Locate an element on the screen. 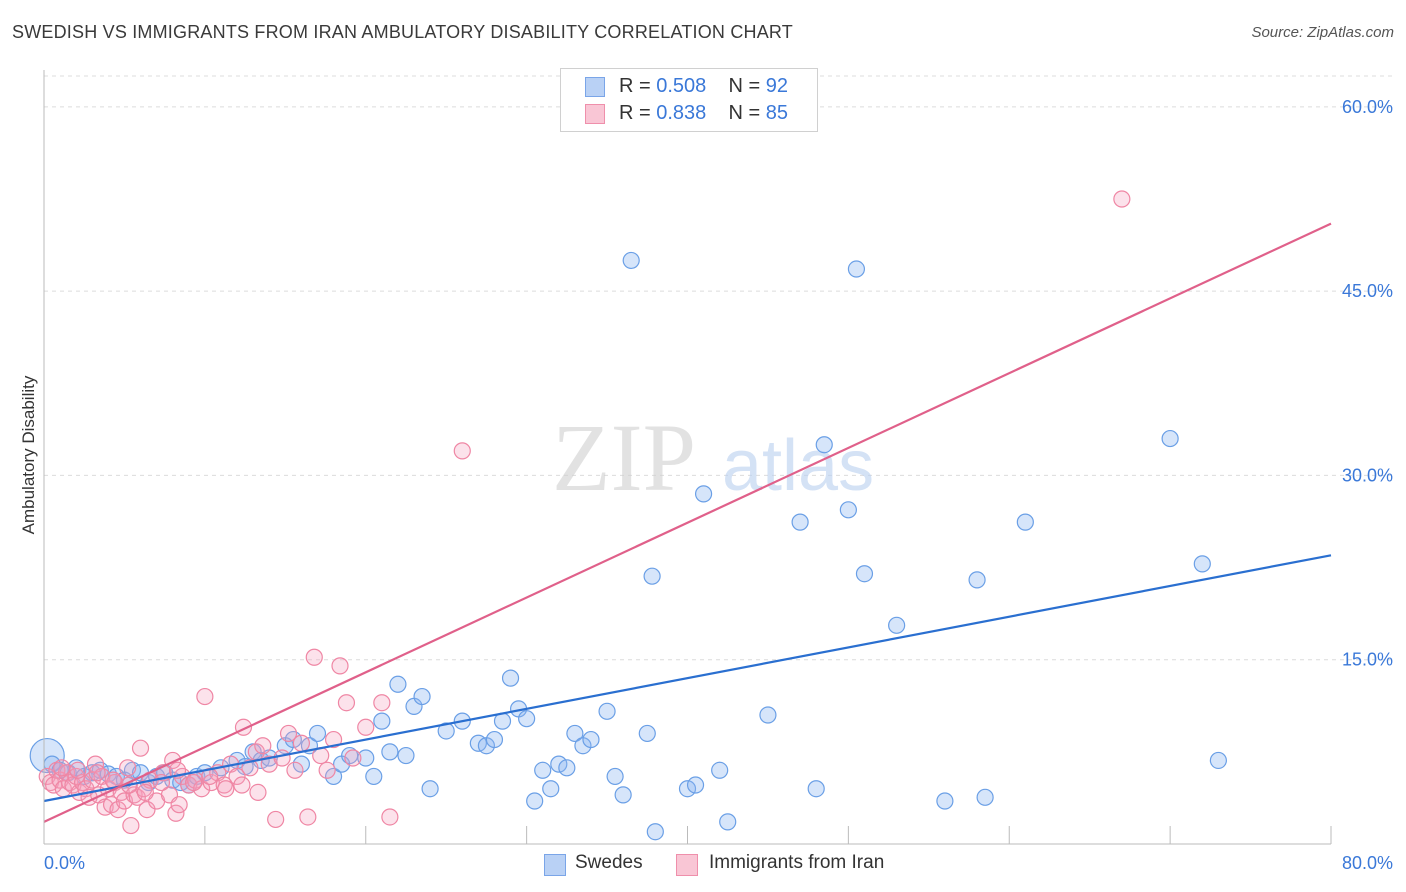 This screenshot has width=1406, height=892. y-axis-label: Ambulatory Disability is located at coordinates (28, 454).